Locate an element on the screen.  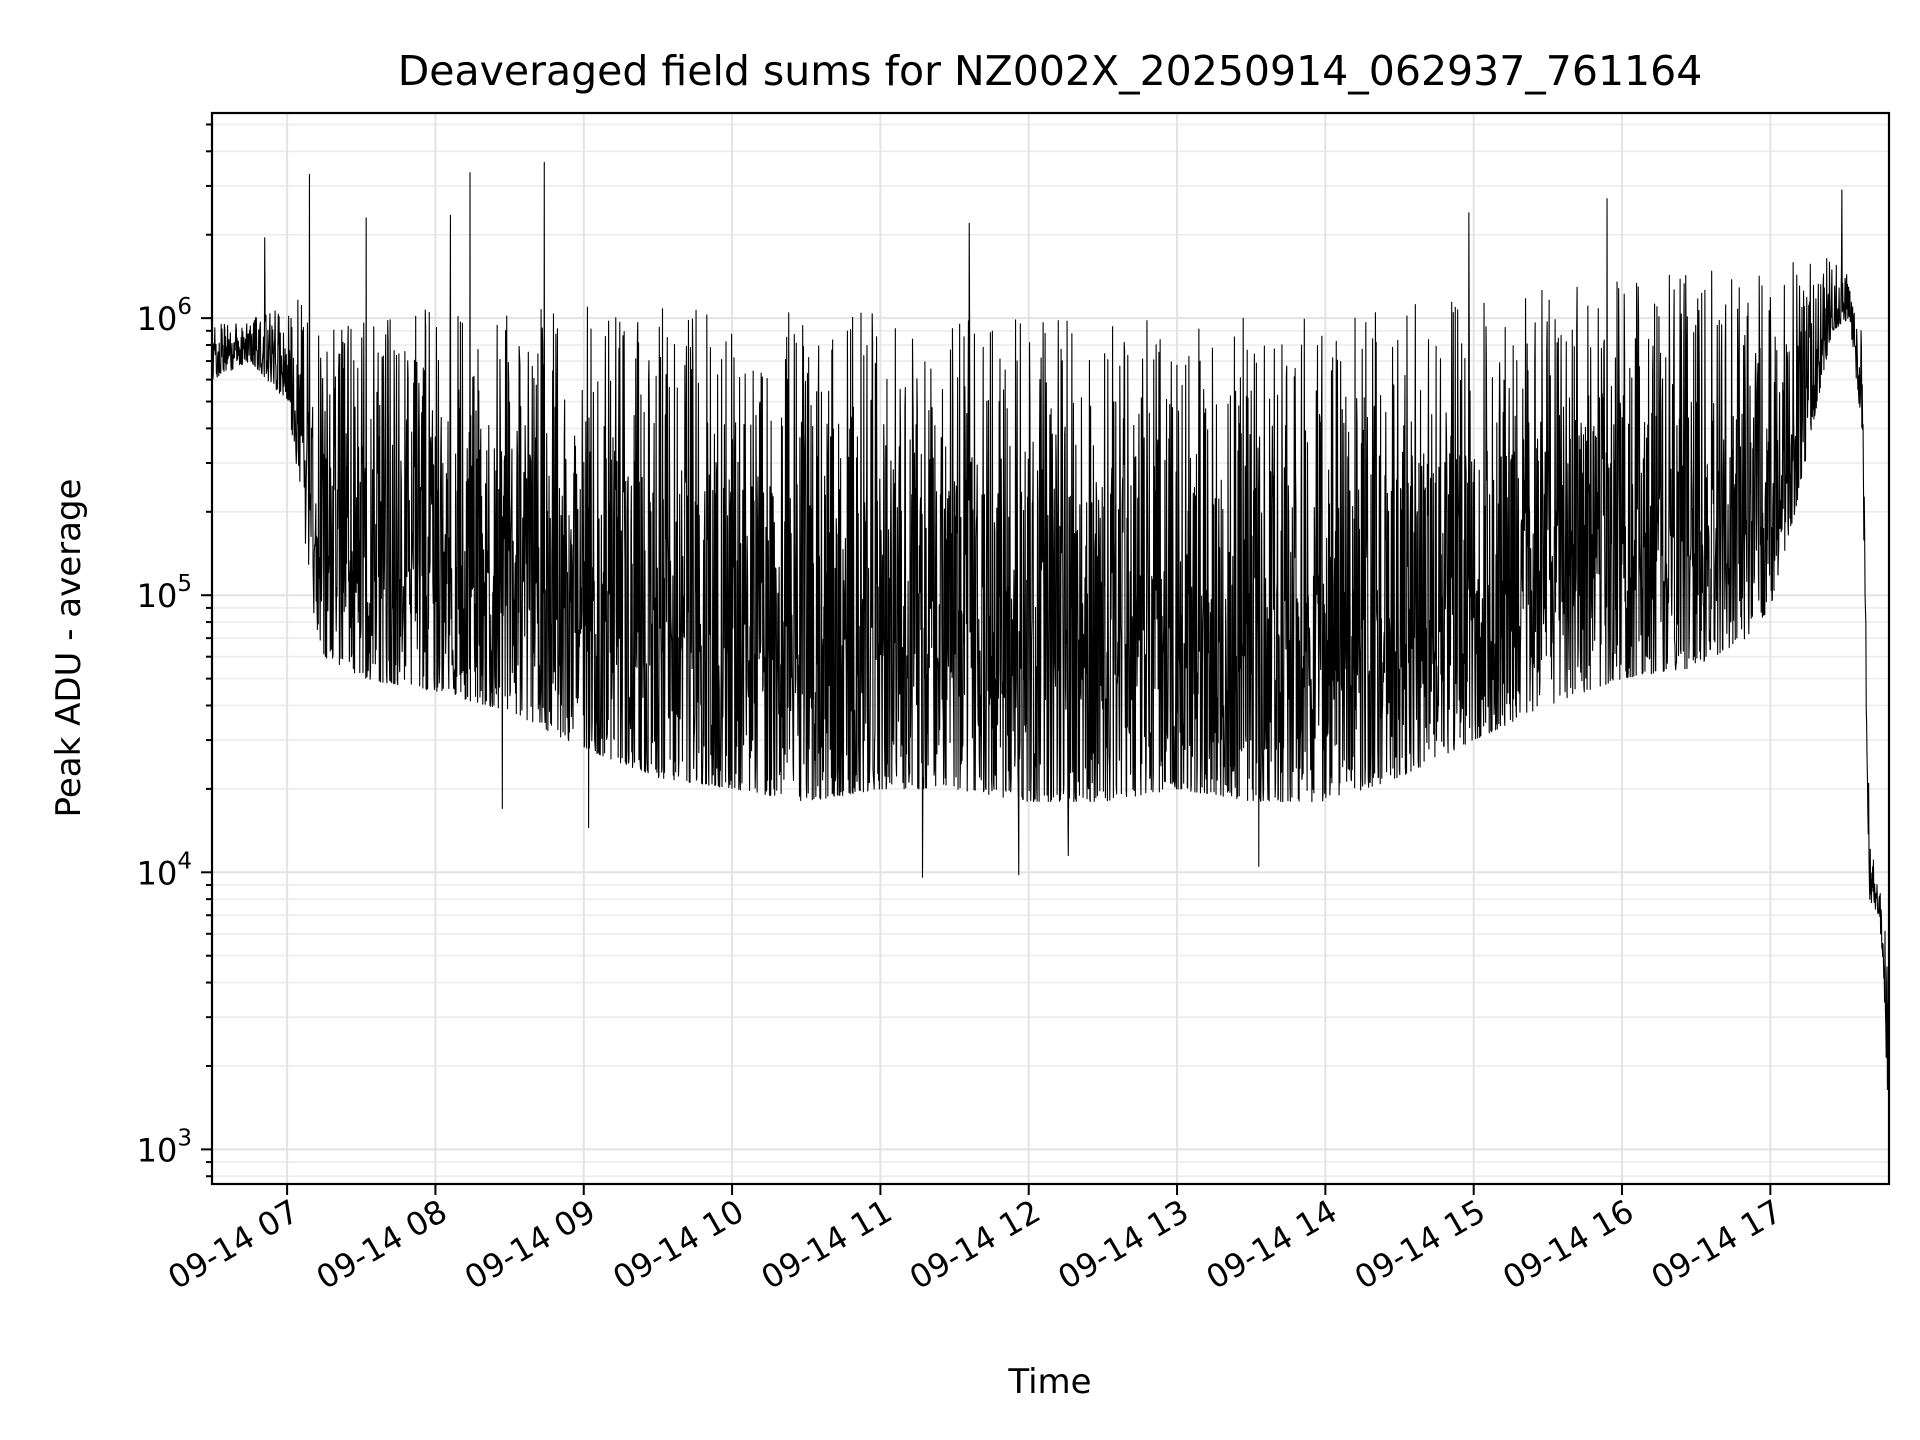
y-tick-label-exponent: 3 is located at coordinates (184, 1138).